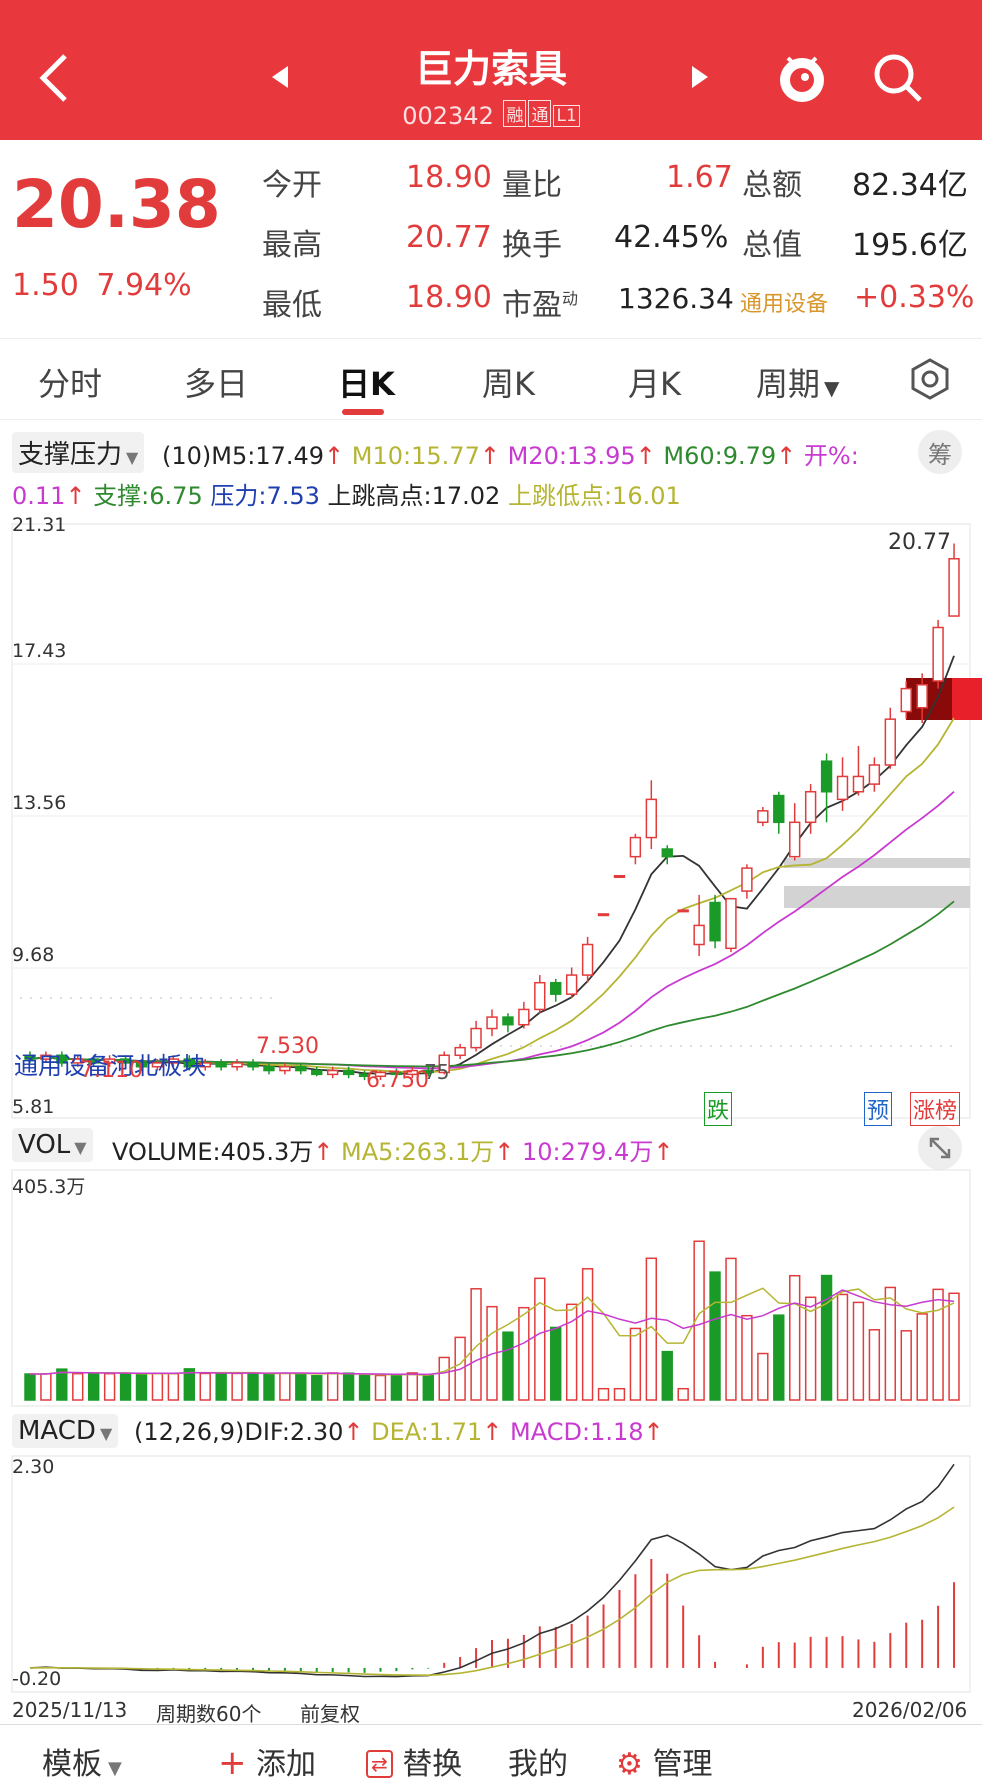 The width and height of the screenshot is (982, 1792). I want to click on tag-drop: 跌, so click(718, 1109).